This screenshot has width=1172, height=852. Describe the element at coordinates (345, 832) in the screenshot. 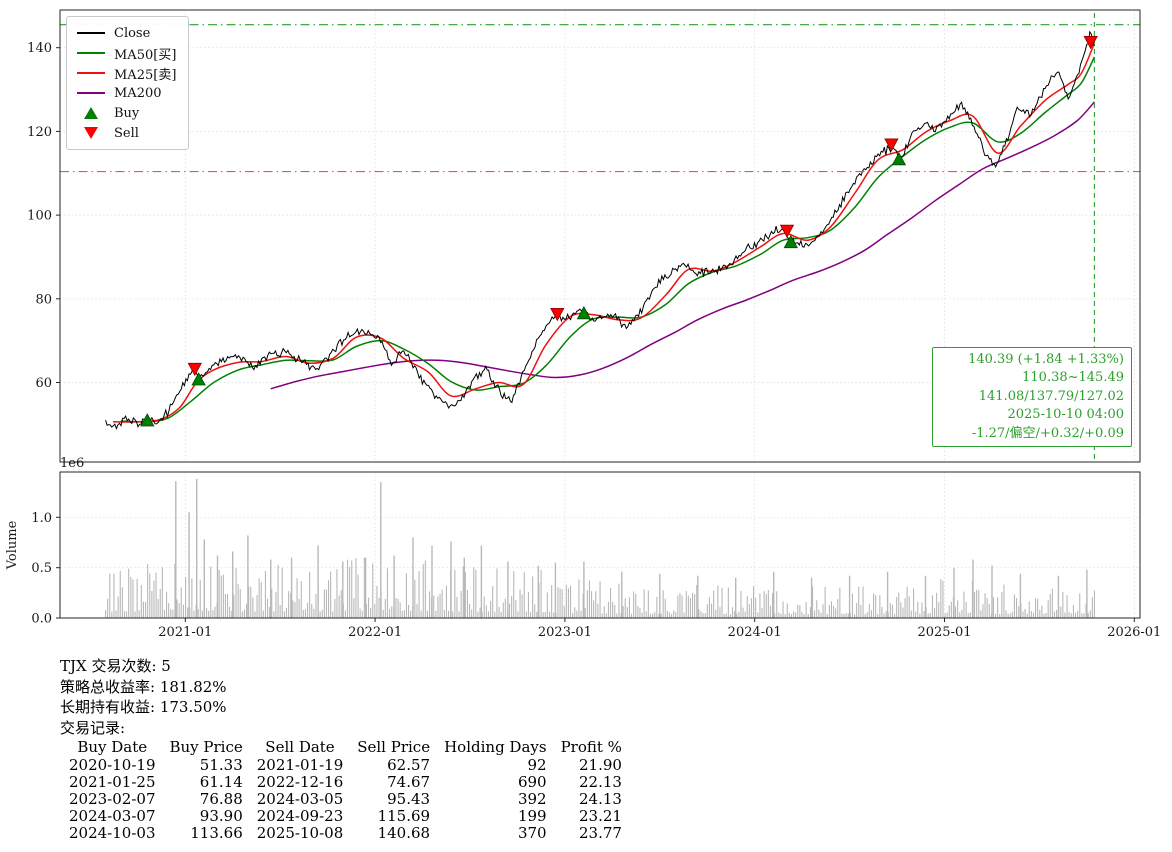

I see `trade-row: 2024-10-03 113.66 2025-10-08 140.68 370 23.77` at that location.